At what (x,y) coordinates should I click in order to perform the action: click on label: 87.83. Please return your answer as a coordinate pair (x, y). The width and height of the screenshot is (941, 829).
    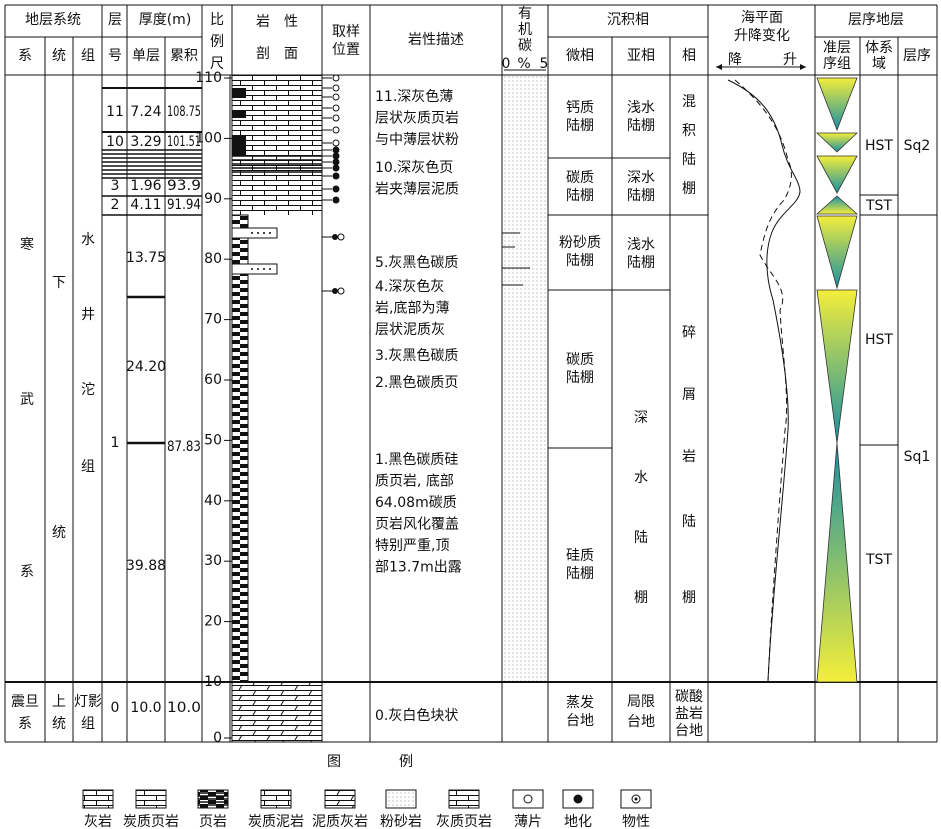
    Looking at the image, I should click on (184, 447).